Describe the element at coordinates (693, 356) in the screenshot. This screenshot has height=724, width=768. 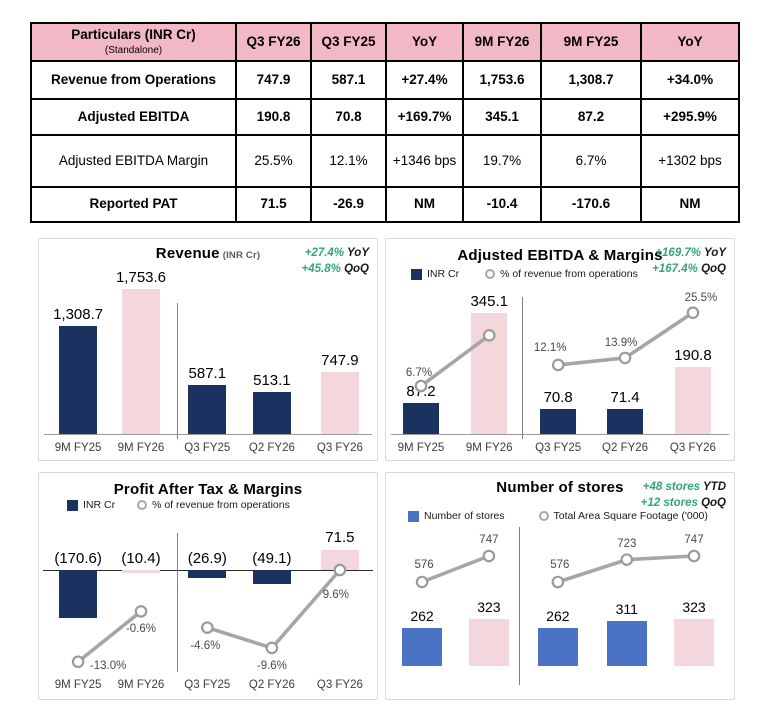
I see `bar-value-label: 190.8` at that location.